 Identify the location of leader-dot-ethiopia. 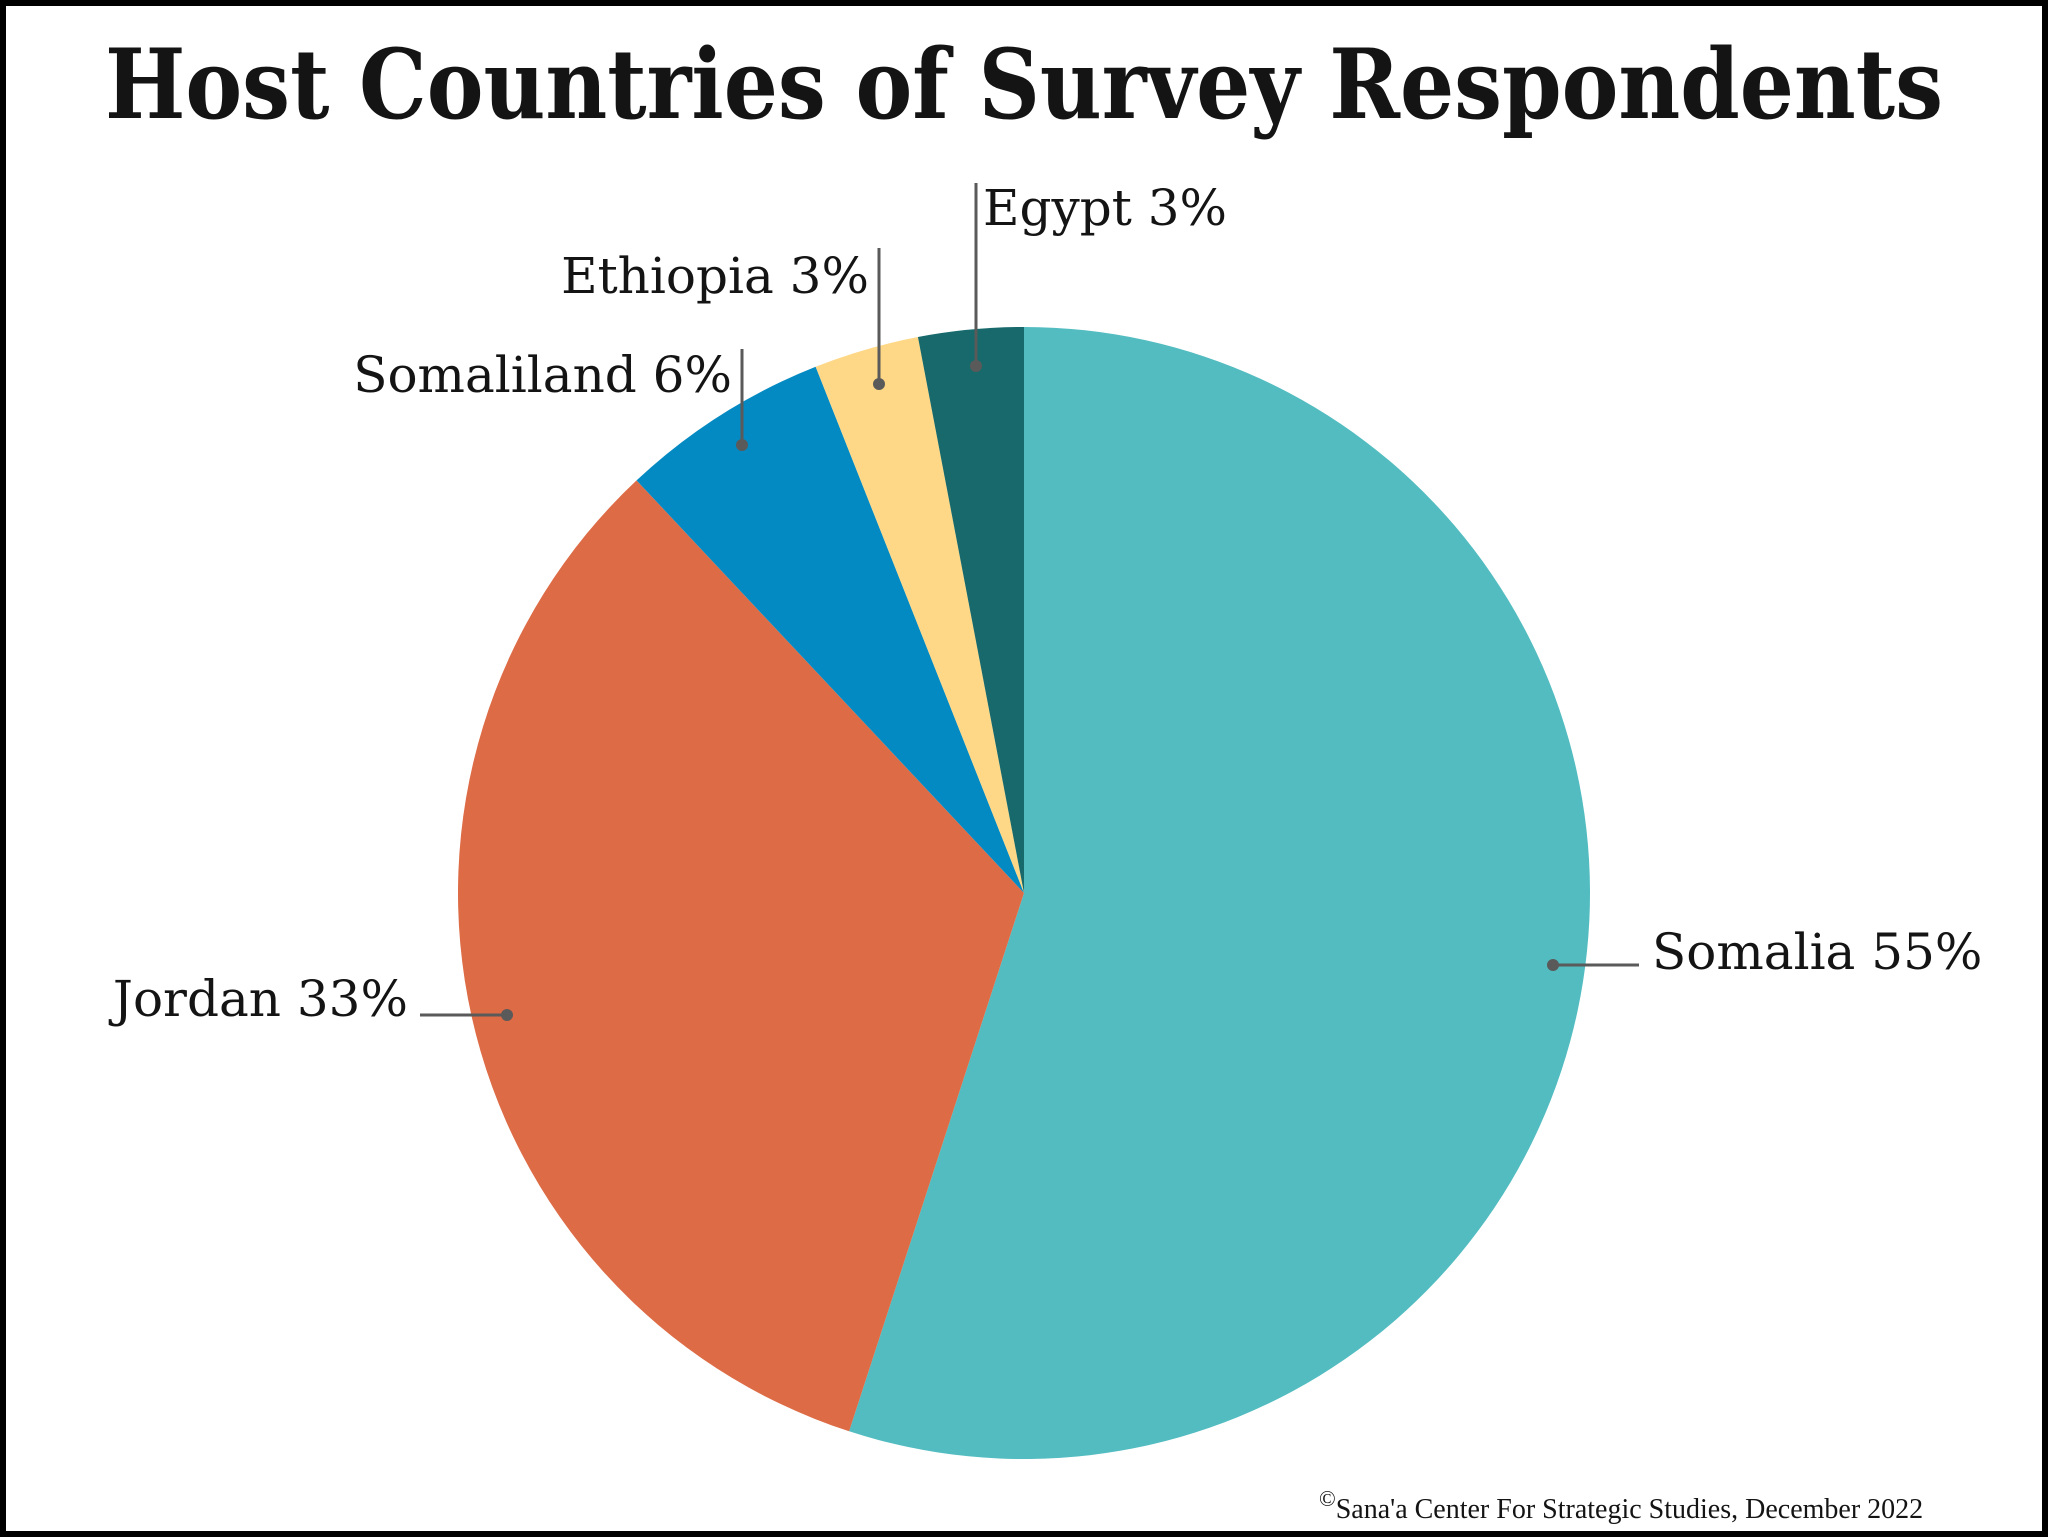
(879, 384).